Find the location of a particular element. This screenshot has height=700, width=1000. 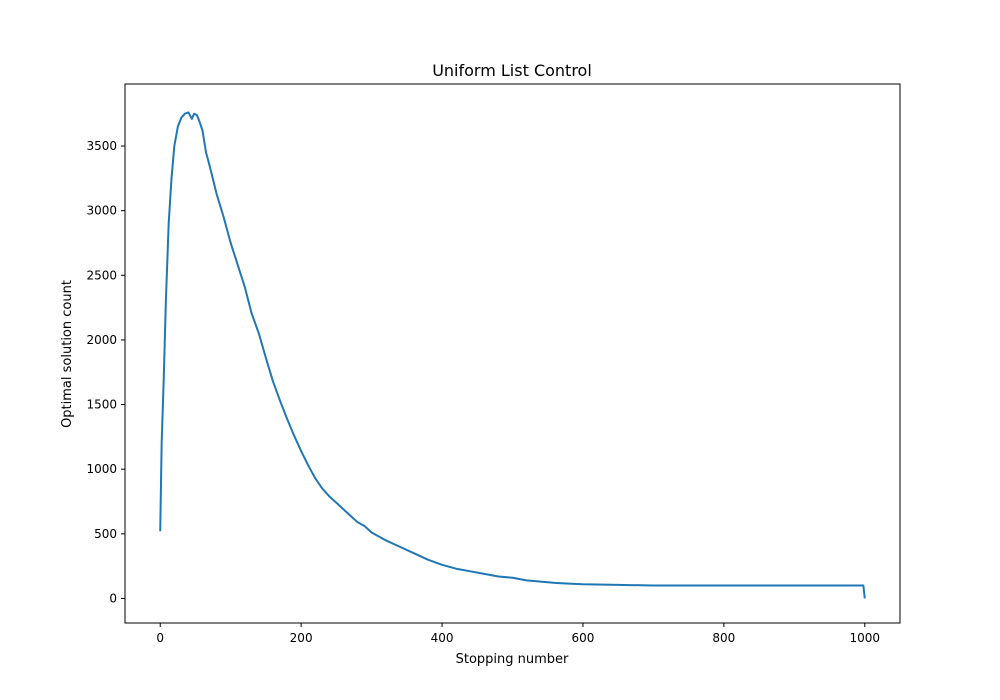

y-tick-label: 2500 is located at coordinates (101, 275).